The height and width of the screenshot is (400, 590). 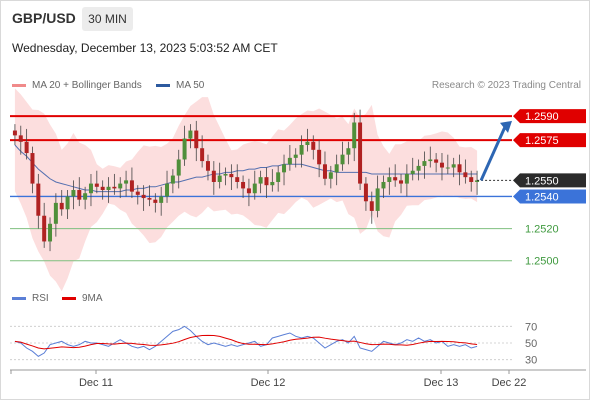 I want to click on rsi-tick-label: 30, so click(x=531, y=361).